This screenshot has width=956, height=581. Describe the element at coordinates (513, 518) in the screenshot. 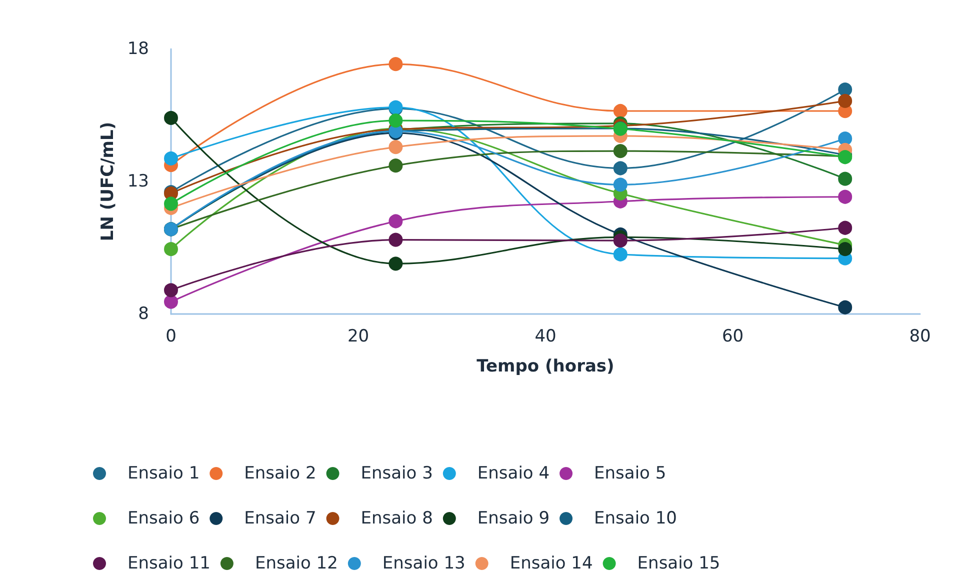

I see `legend-label: Ensaio 9` at that location.